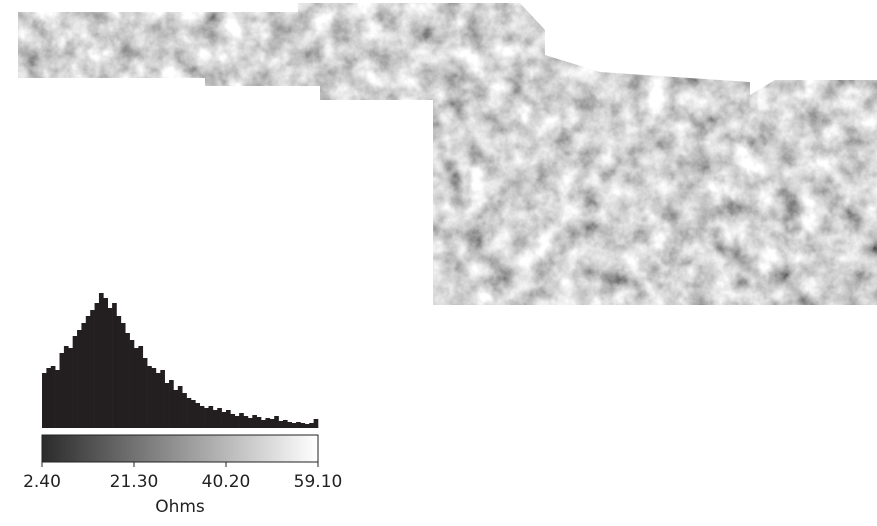 The image size is (877, 526). What do you see at coordinates (180, 507) in the screenshot?
I see `colorbar-label: Ohms` at bounding box center [180, 507].